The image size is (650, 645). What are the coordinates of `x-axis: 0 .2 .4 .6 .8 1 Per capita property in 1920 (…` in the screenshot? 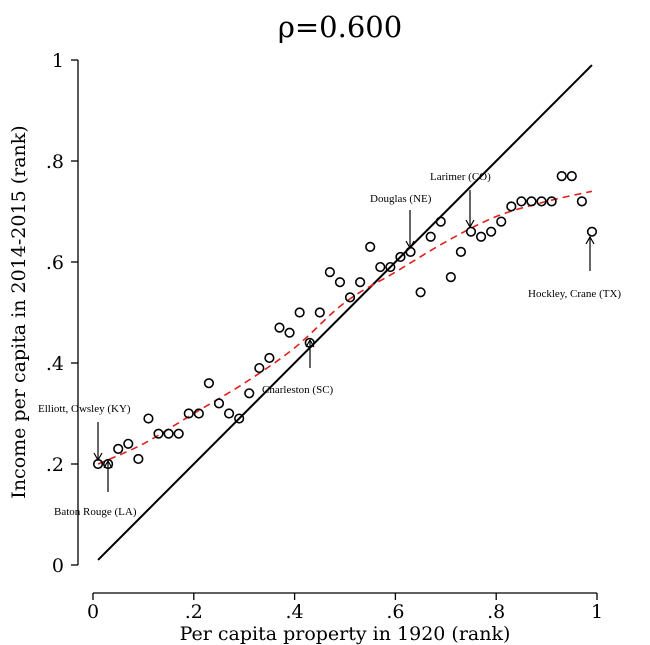 It's located at (345, 618).